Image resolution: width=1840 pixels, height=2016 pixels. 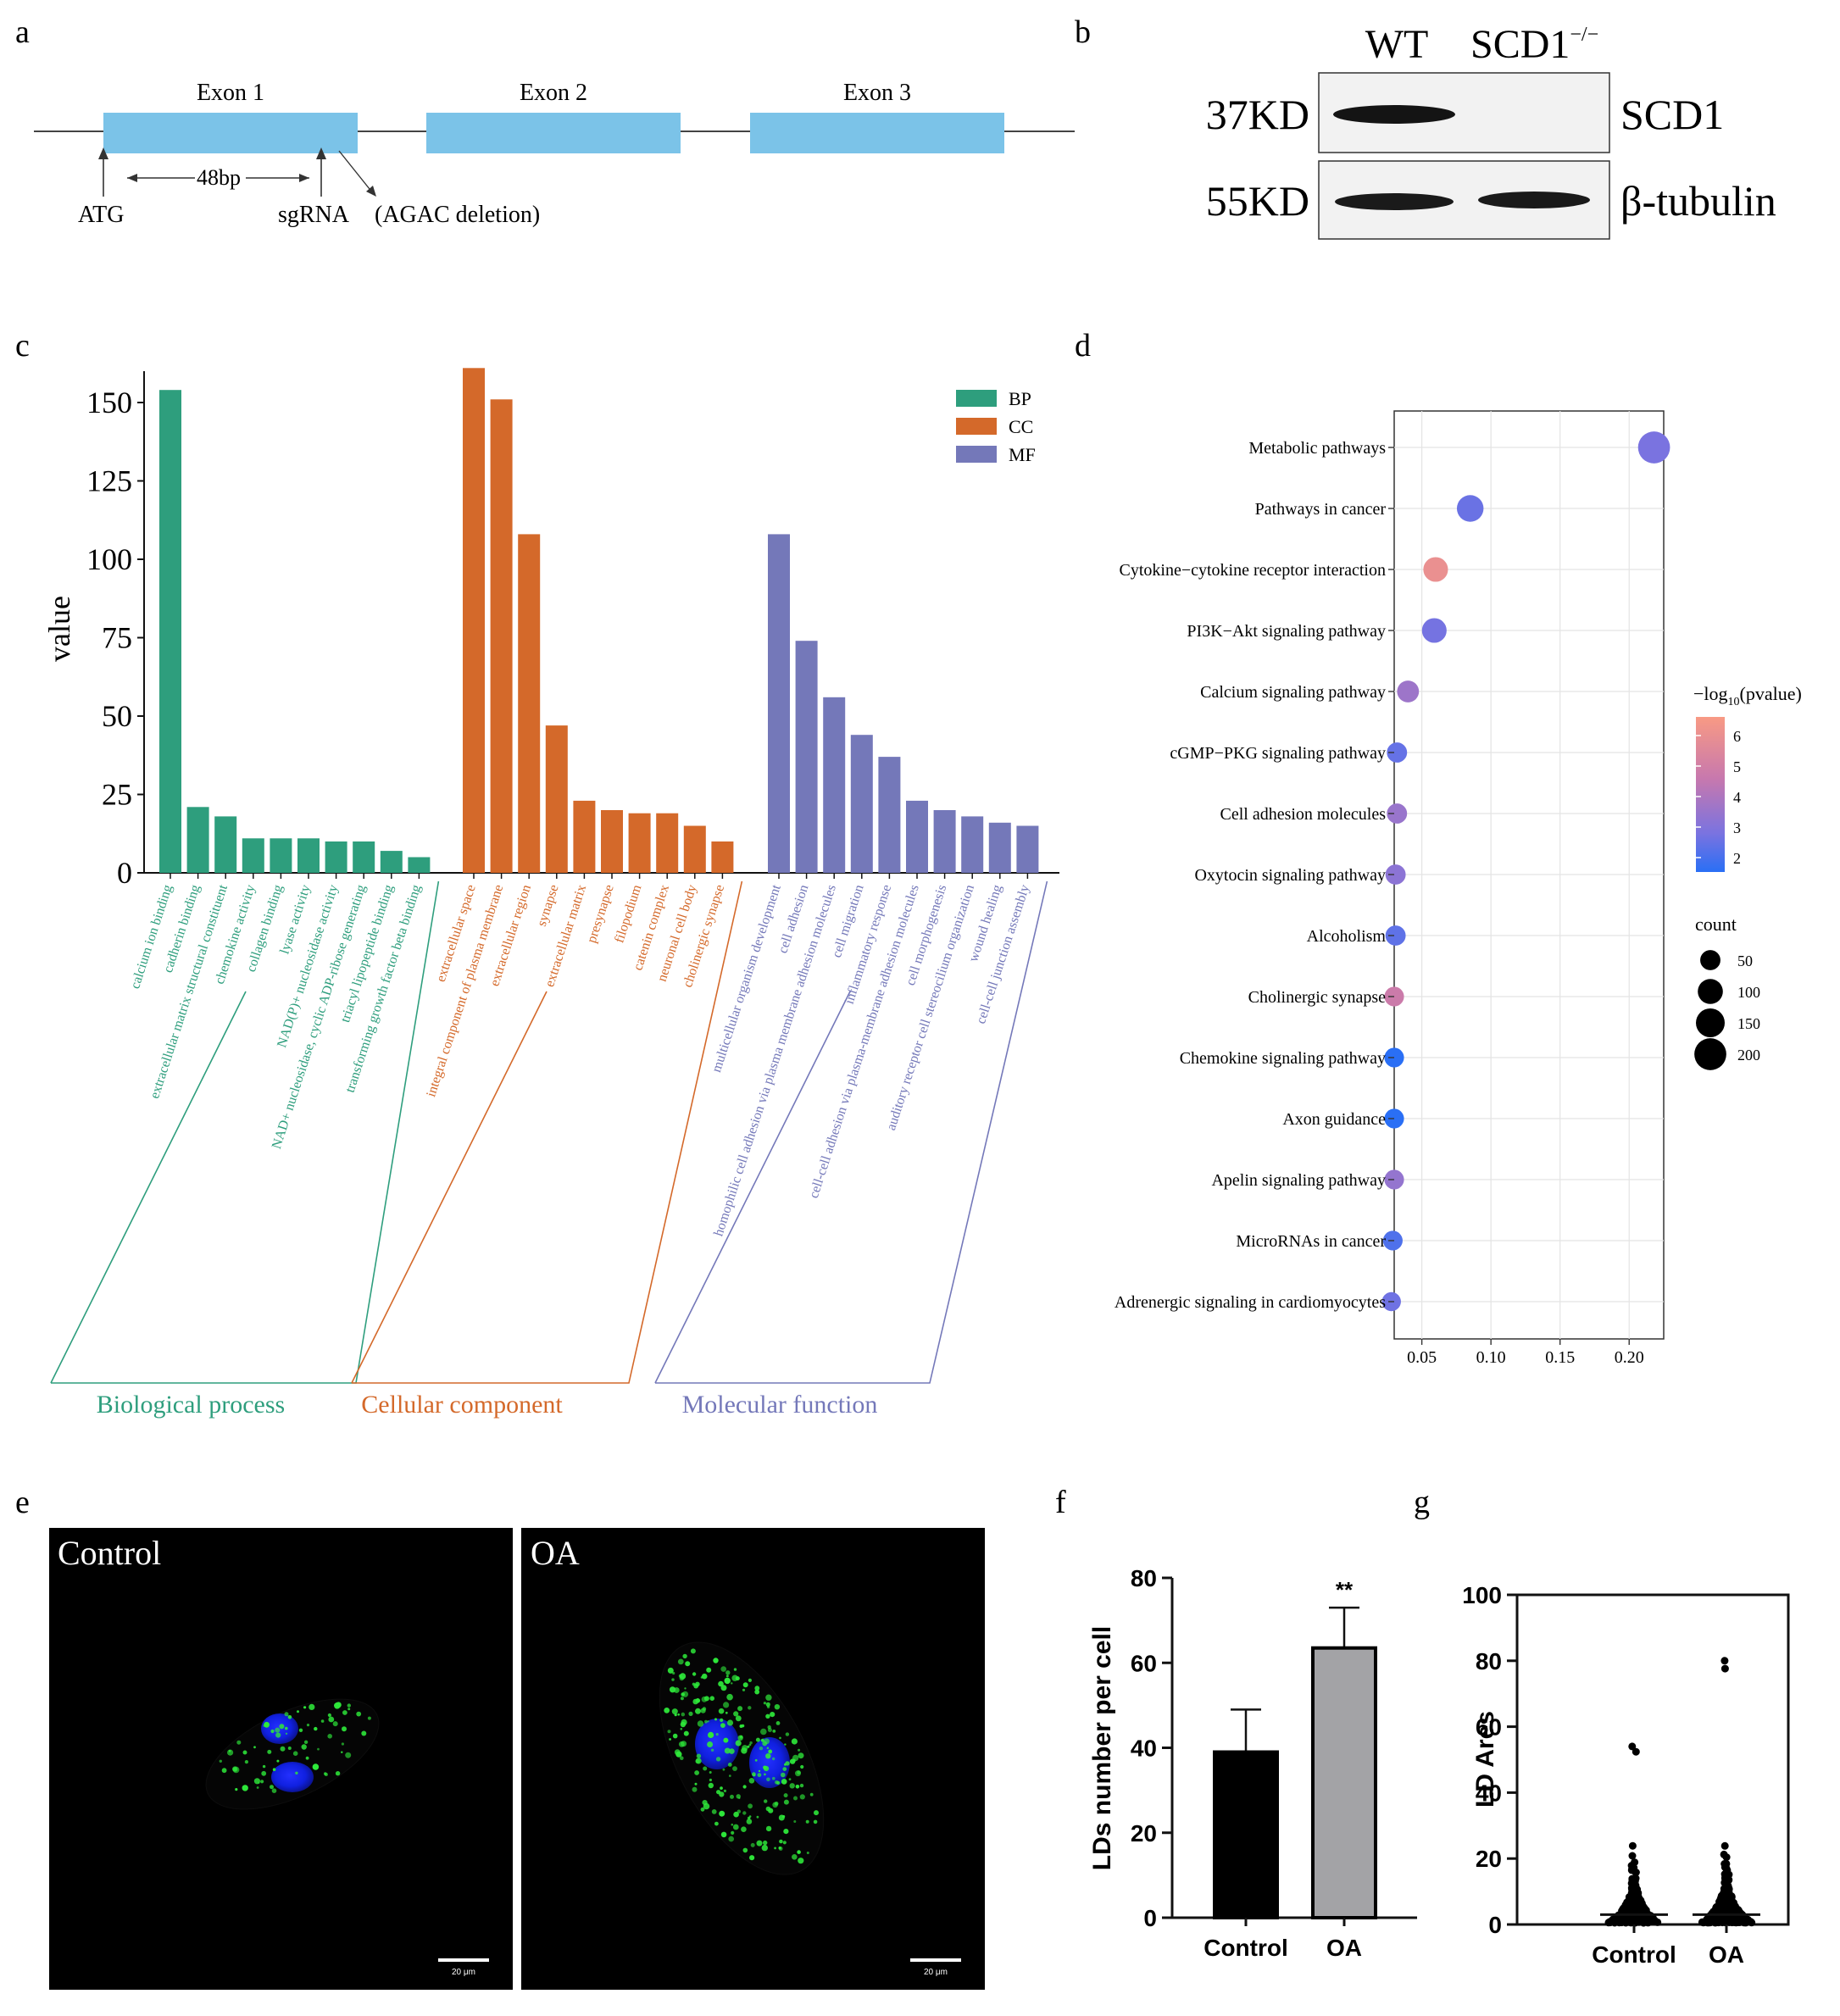 What do you see at coordinates (101, 215) in the screenshot?
I see `atg-label: ATG` at bounding box center [101, 215].